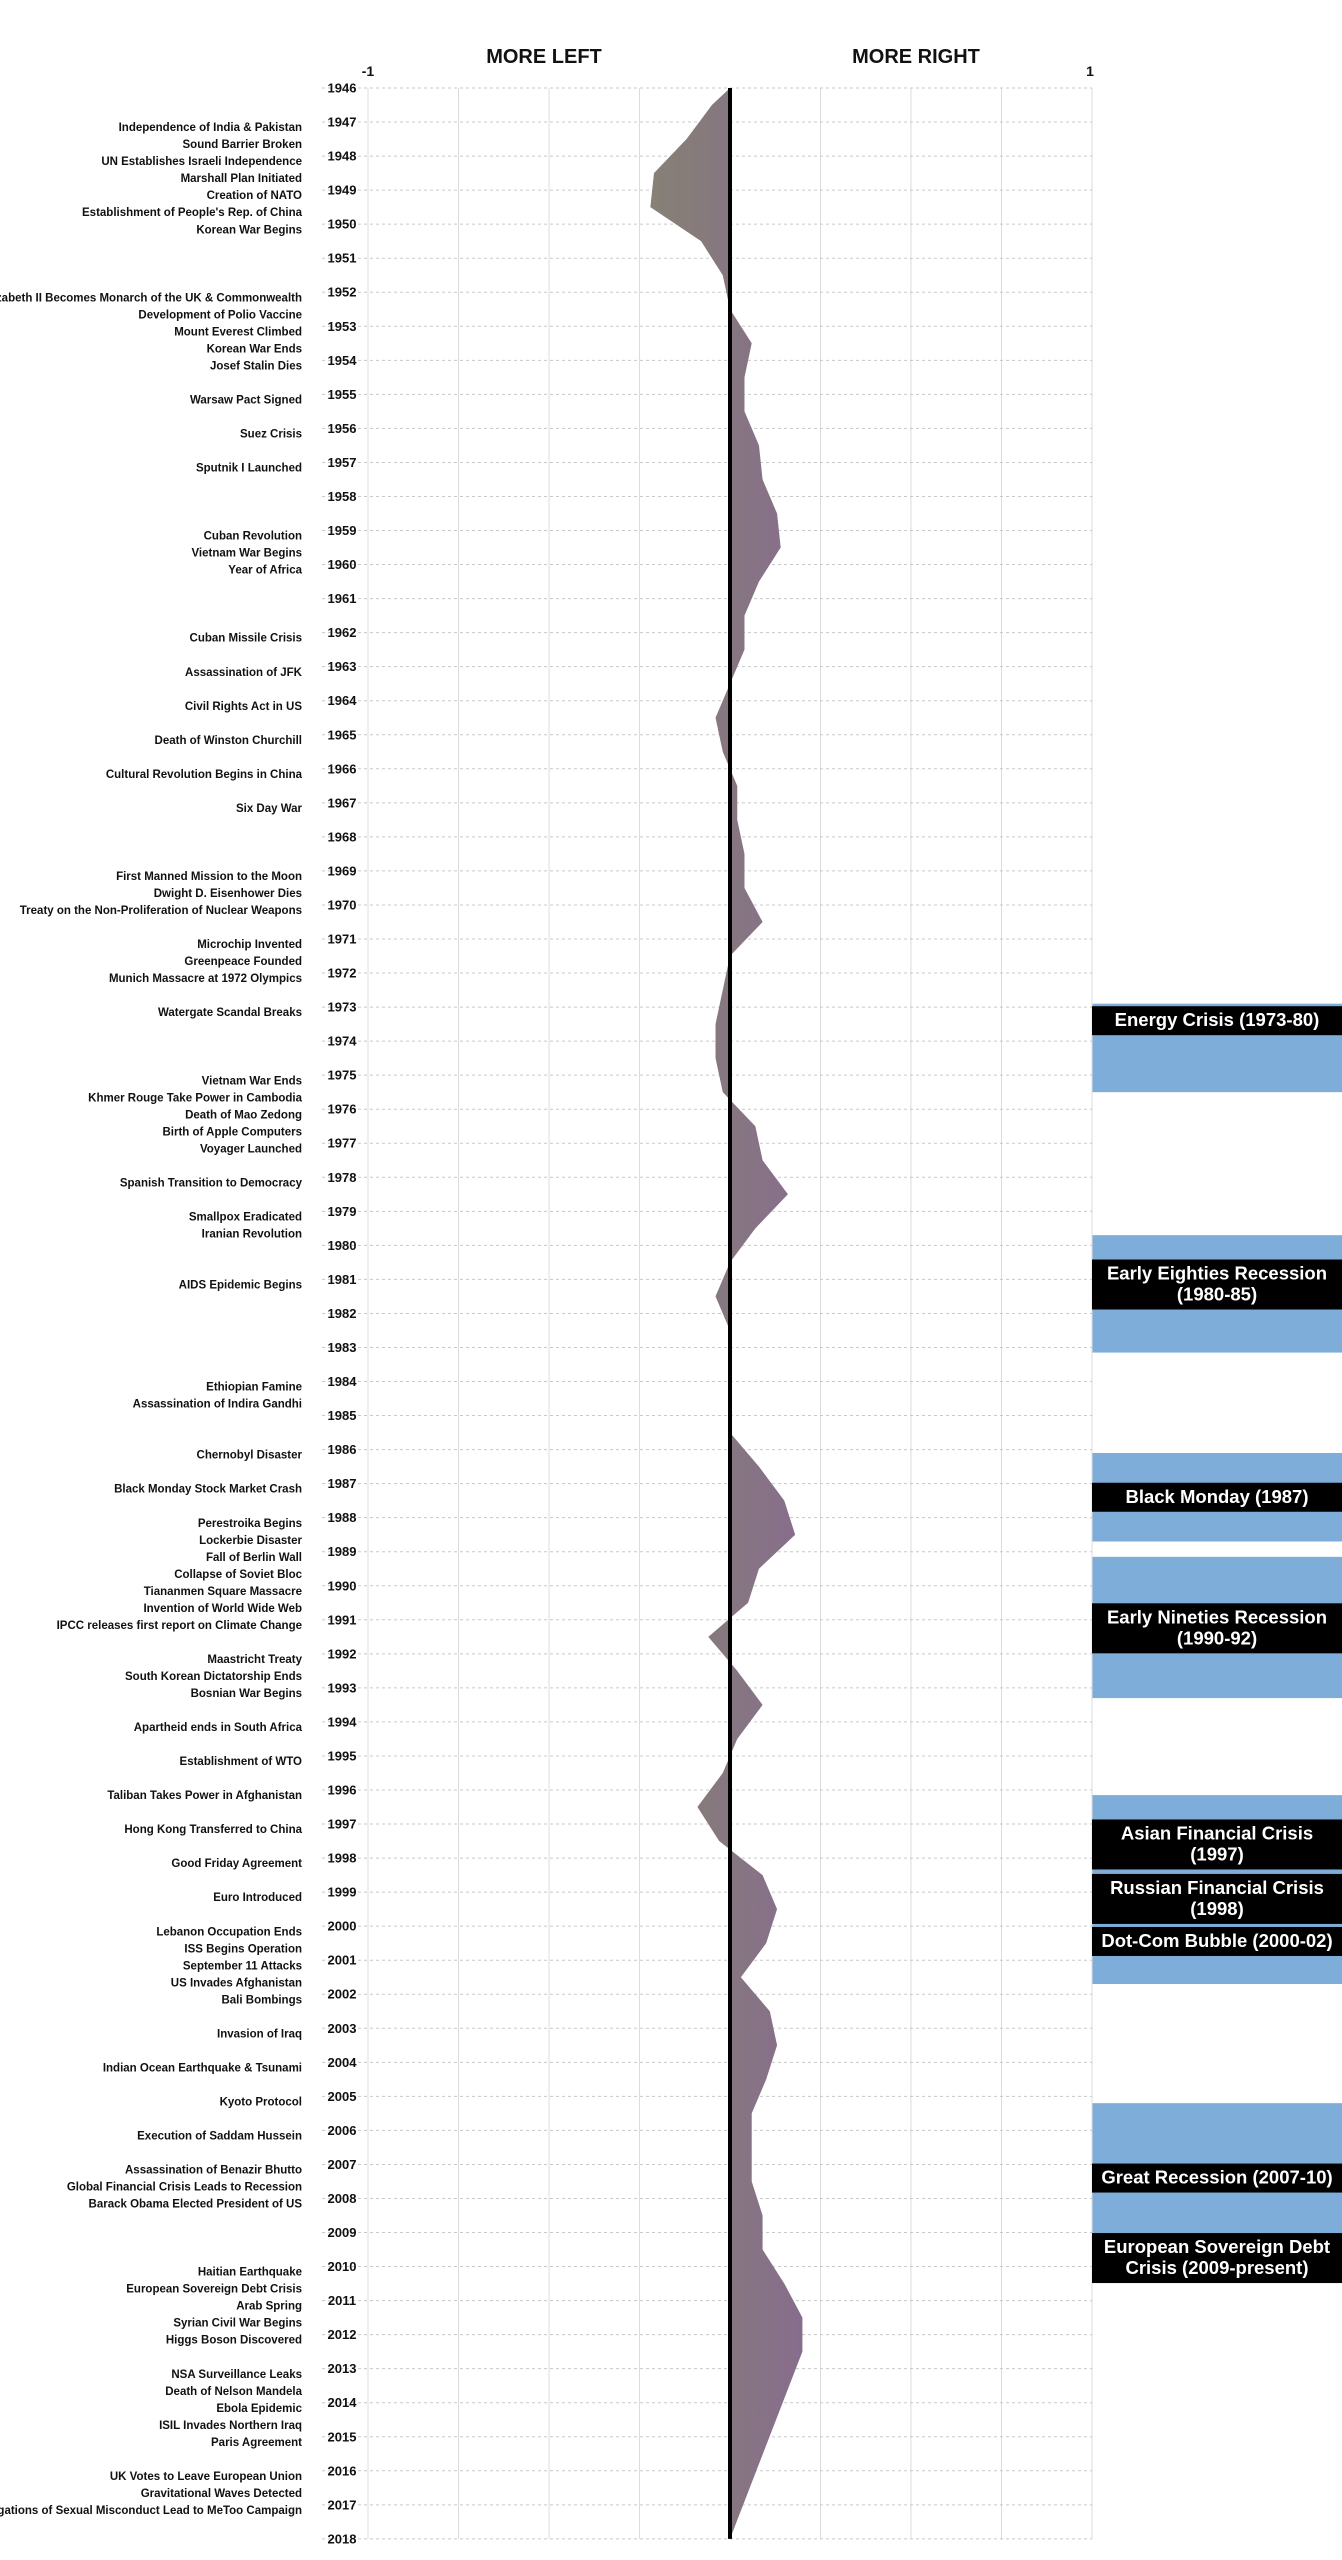 The height and width of the screenshot is (2560, 1342). What do you see at coordinates (342, 1858) in the screenshot?
I see `year-label-1998: 1998` at bounding box center [342, 1858].